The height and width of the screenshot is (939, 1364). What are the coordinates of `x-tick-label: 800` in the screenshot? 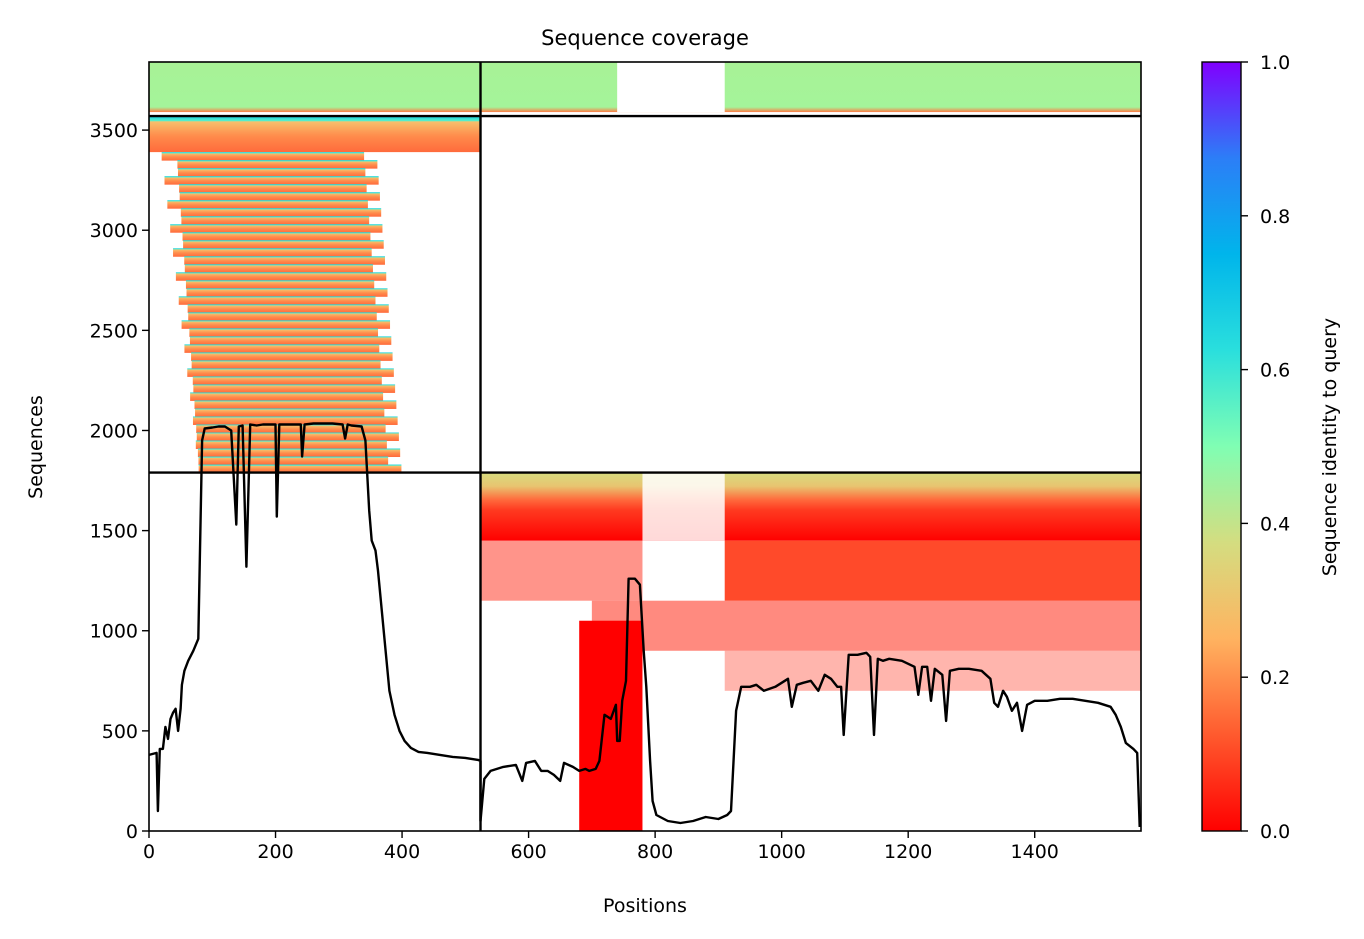 It's located at (655, 852).